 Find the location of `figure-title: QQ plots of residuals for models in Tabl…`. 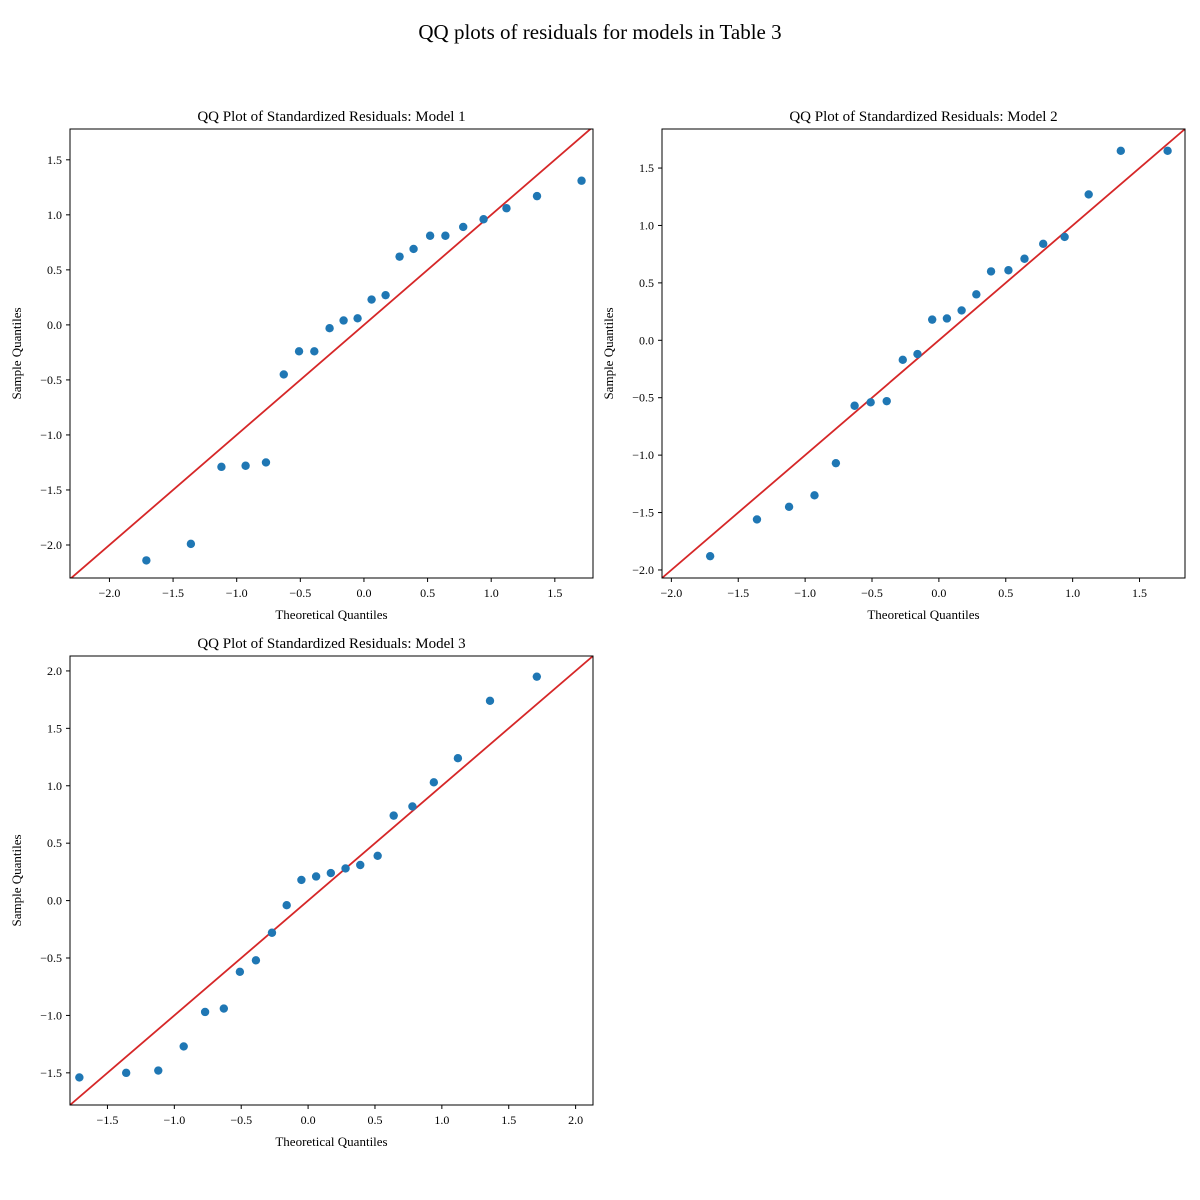

figure-title: QQ plots of residuals for models in Tabl… is located at coordinates (600, 32).